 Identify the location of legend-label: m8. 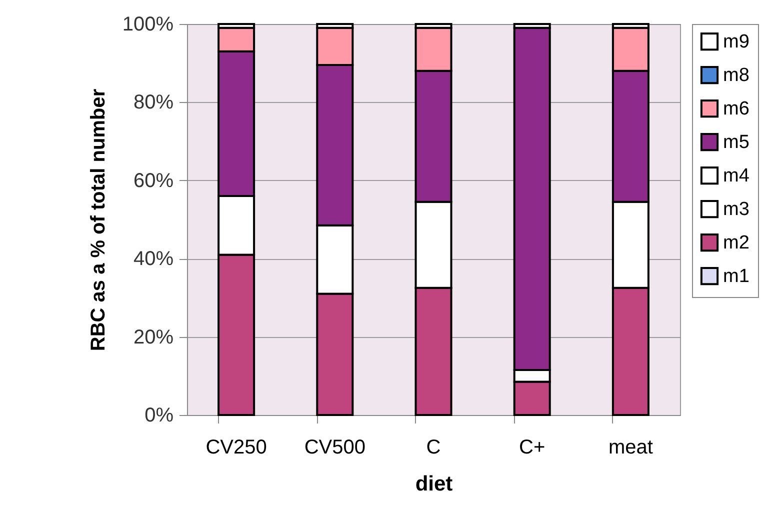
(736, 75).